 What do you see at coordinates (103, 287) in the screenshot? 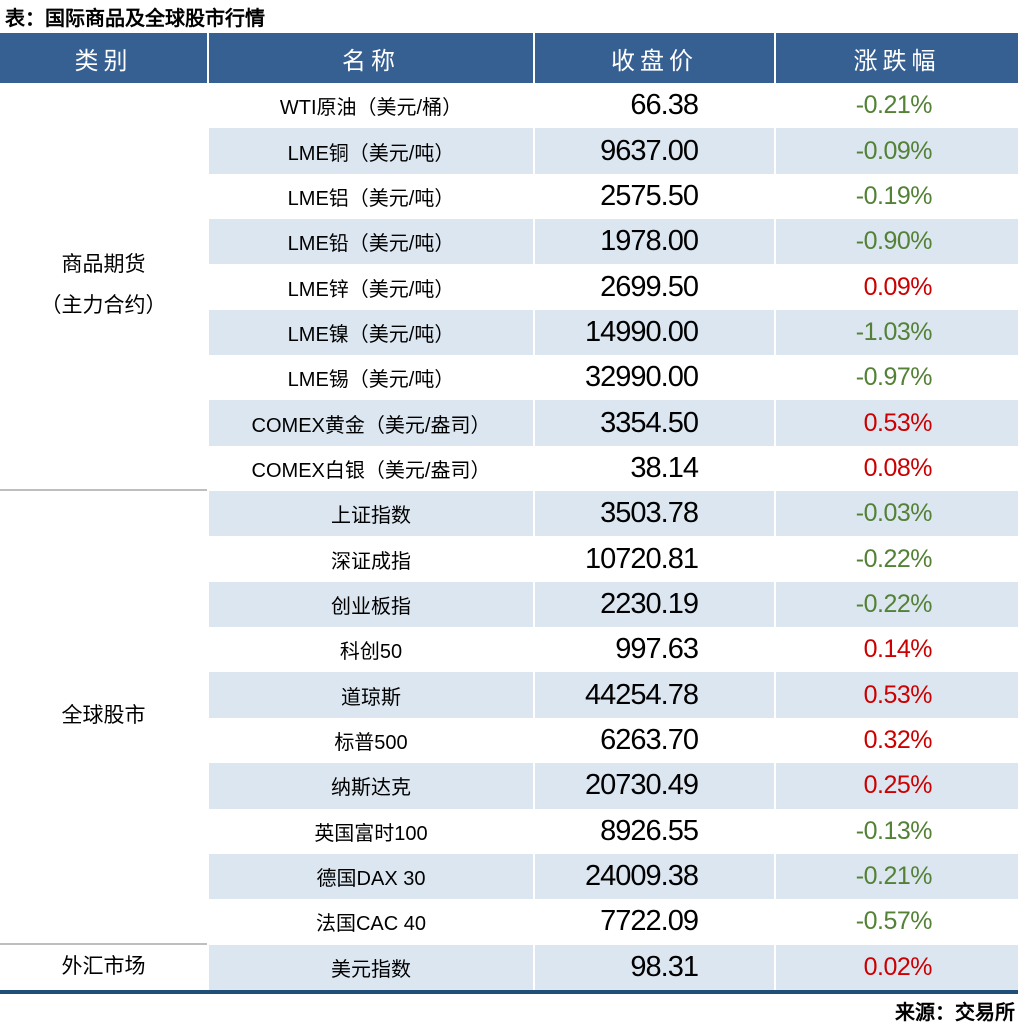
I see `category-cell: 商品期货 （主力合约）` at bounding box center [103, 287].